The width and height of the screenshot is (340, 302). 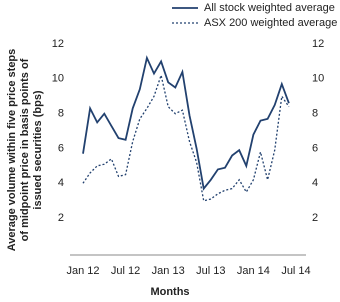 What do you see at coordinates (318, 79) in the screenshot?
I see `y2-tick-label: 10` at bounding box center [318, 79].